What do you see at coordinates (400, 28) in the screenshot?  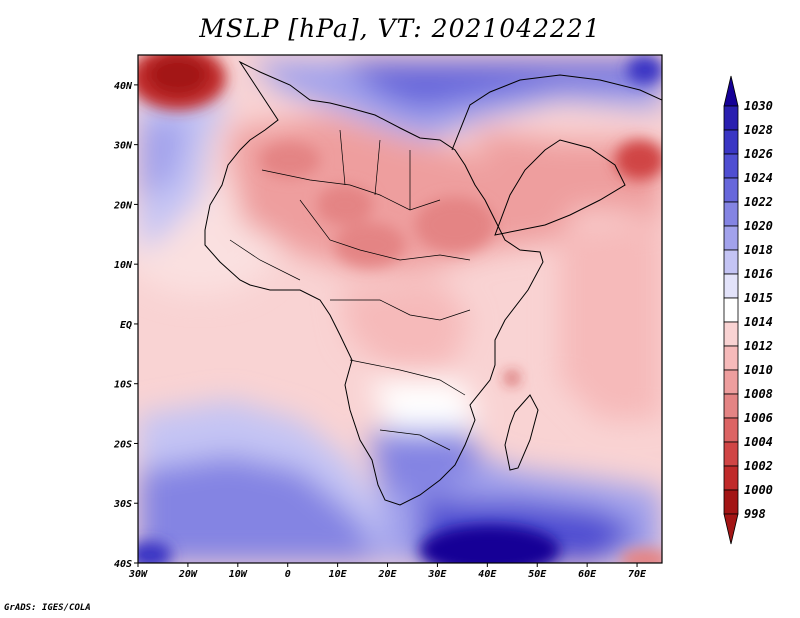 I see `map-title: MSLP [hPa], VT: 2021042221` at bounding box center [400, 28].